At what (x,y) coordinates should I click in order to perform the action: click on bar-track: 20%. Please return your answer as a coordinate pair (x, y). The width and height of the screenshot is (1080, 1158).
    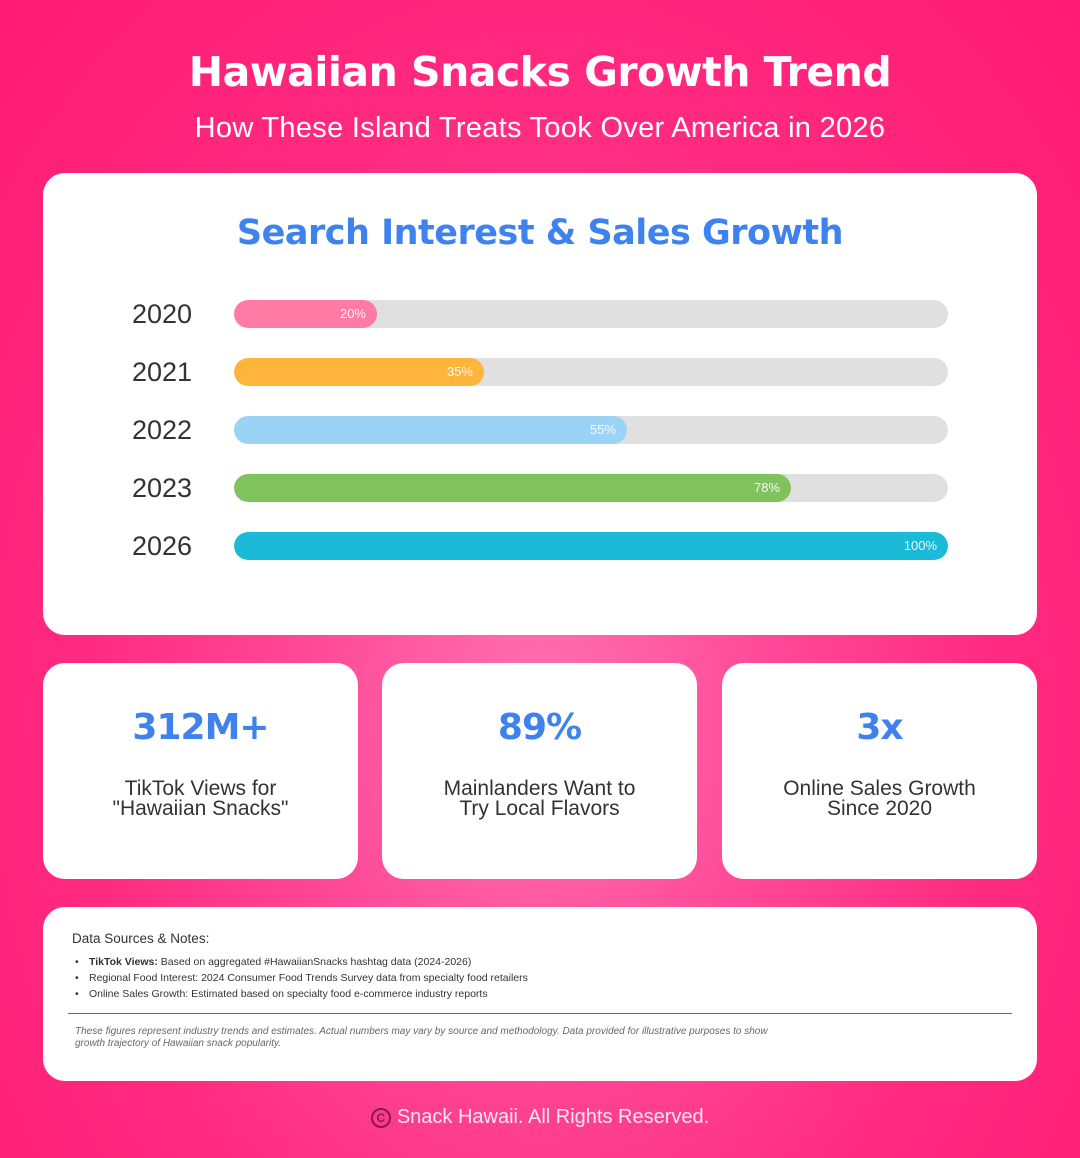
    Looking at the image, I should click on (591, 314).